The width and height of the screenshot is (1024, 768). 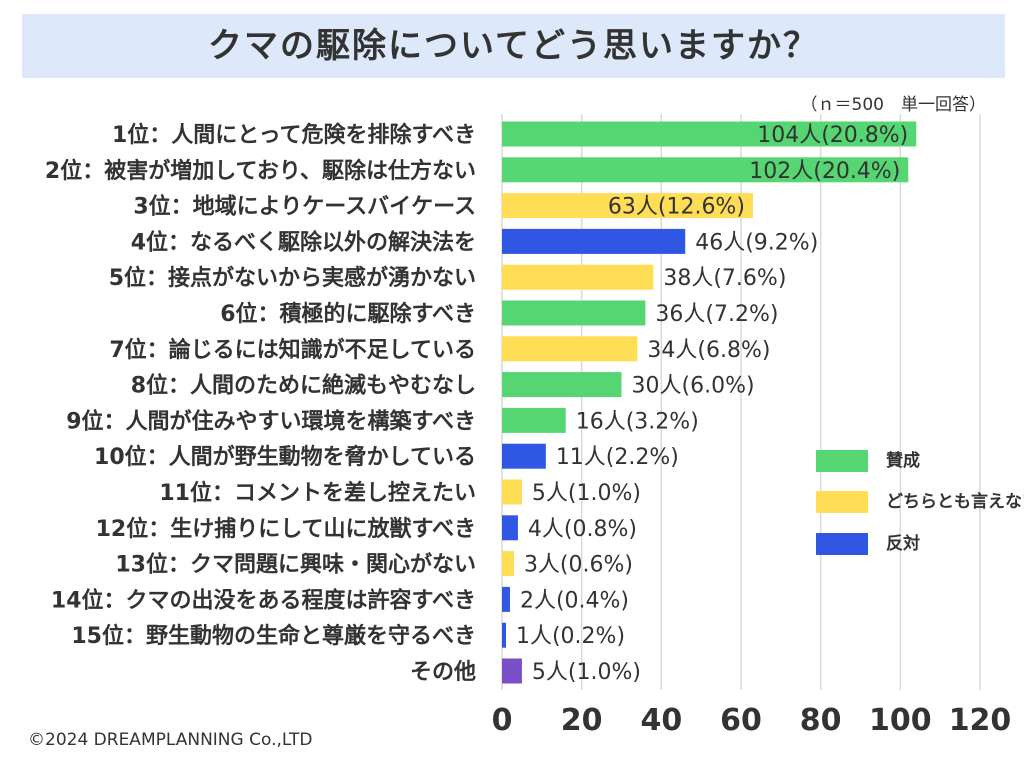 What do you see at coordinates (348, 314) in the screenshot?
I see `category-label: 6位：積極的に駆除すべき` at bounding box center [348, 314].